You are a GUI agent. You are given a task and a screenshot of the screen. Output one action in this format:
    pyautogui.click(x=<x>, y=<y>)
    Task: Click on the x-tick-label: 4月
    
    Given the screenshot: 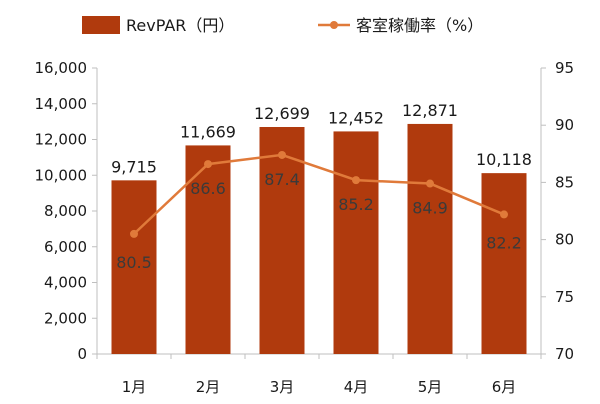 What is the action you would take?
    pyautogui.click(x=356, y=387)
    